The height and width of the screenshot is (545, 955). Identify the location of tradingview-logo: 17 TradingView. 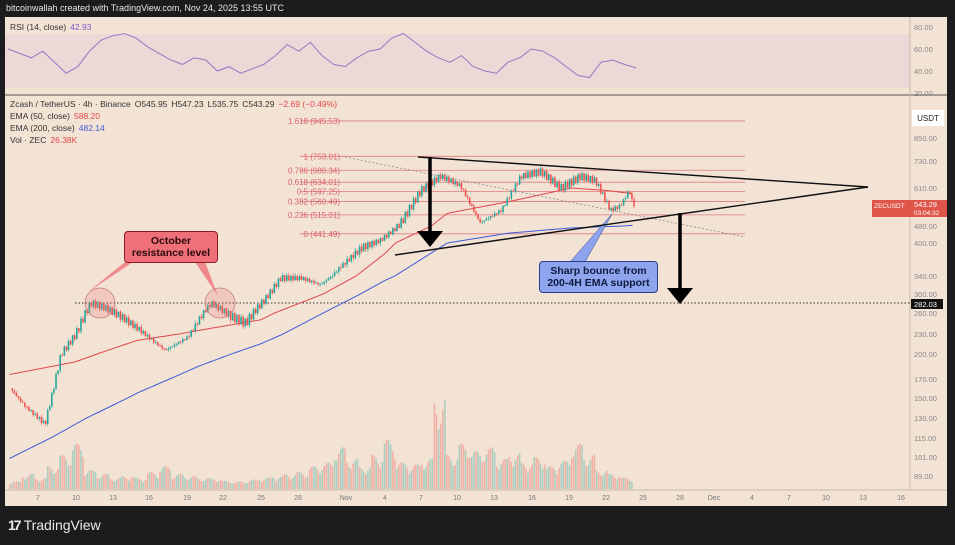
(54, 525).